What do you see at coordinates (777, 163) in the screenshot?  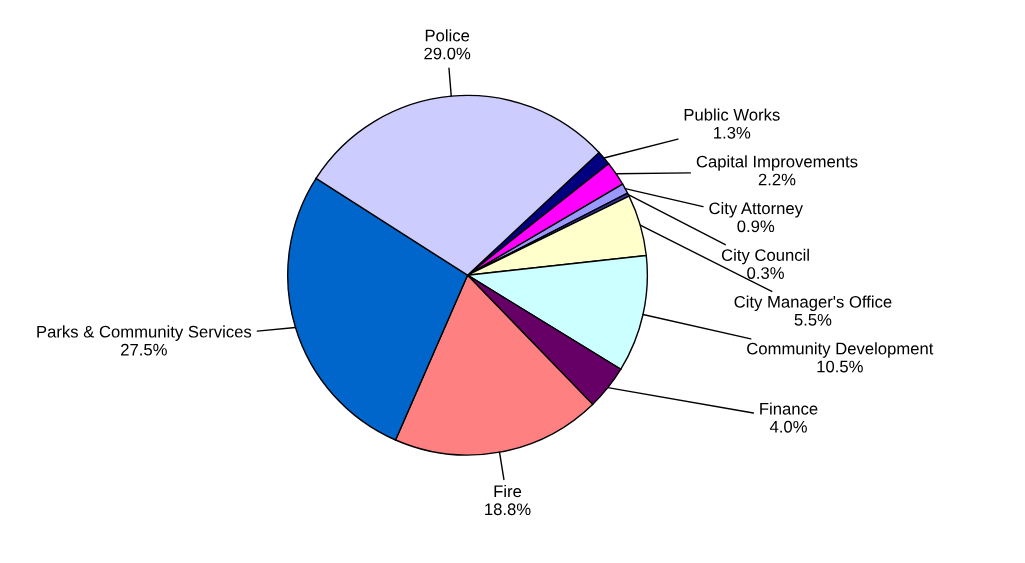 I see `slice-label: Capital Improvements` at bounding box center [777, 163].